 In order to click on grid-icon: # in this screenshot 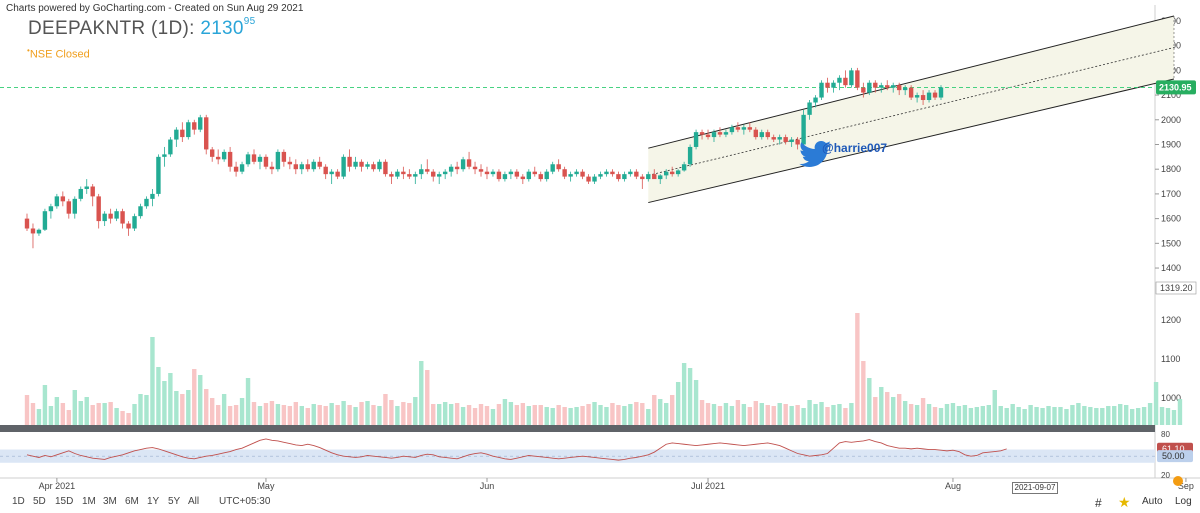, I will do `click(1098, 503)`.